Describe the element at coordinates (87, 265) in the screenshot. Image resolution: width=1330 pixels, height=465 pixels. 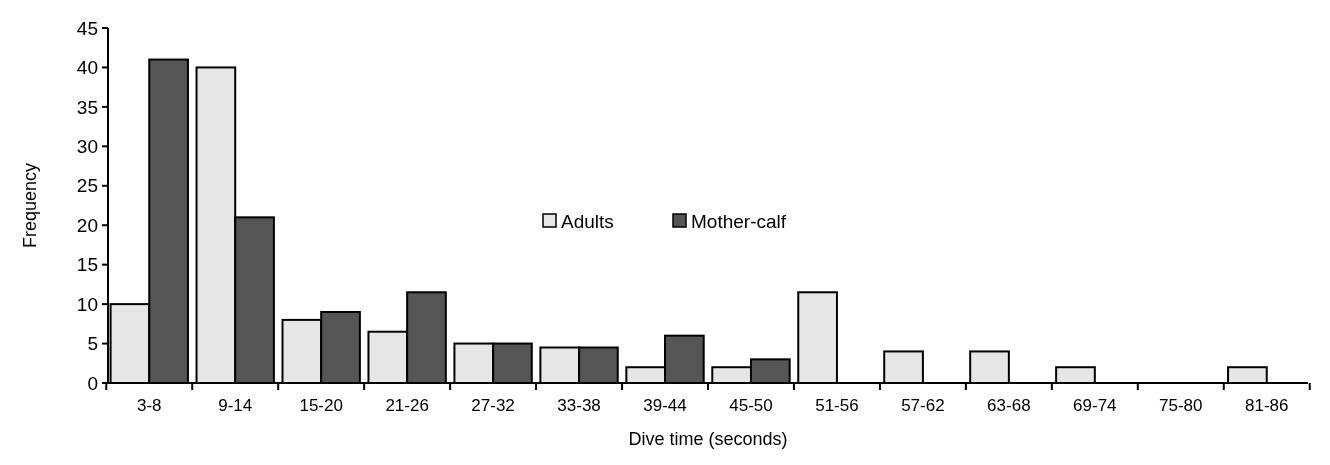
I see `y-tick-label: 15` at that location.